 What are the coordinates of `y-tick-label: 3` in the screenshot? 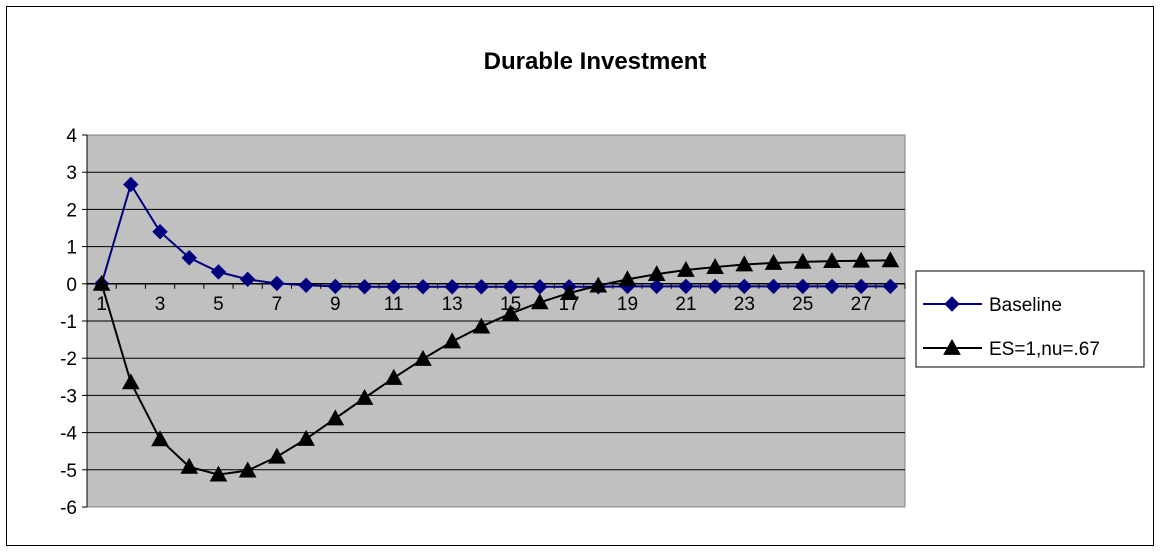 It's located at (71, 173).